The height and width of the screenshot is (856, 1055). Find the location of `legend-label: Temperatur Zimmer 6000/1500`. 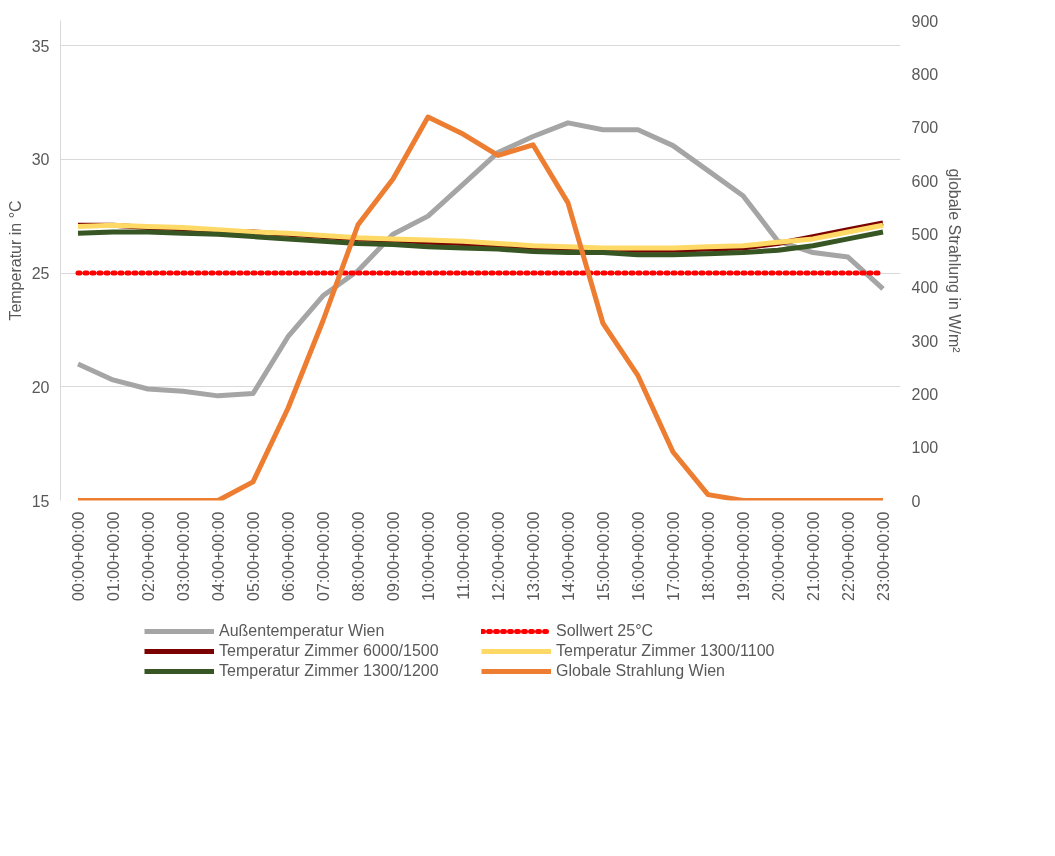

legend-label: Temperatur Zimmer 6000/1500 is located at coordinates (329, 650).